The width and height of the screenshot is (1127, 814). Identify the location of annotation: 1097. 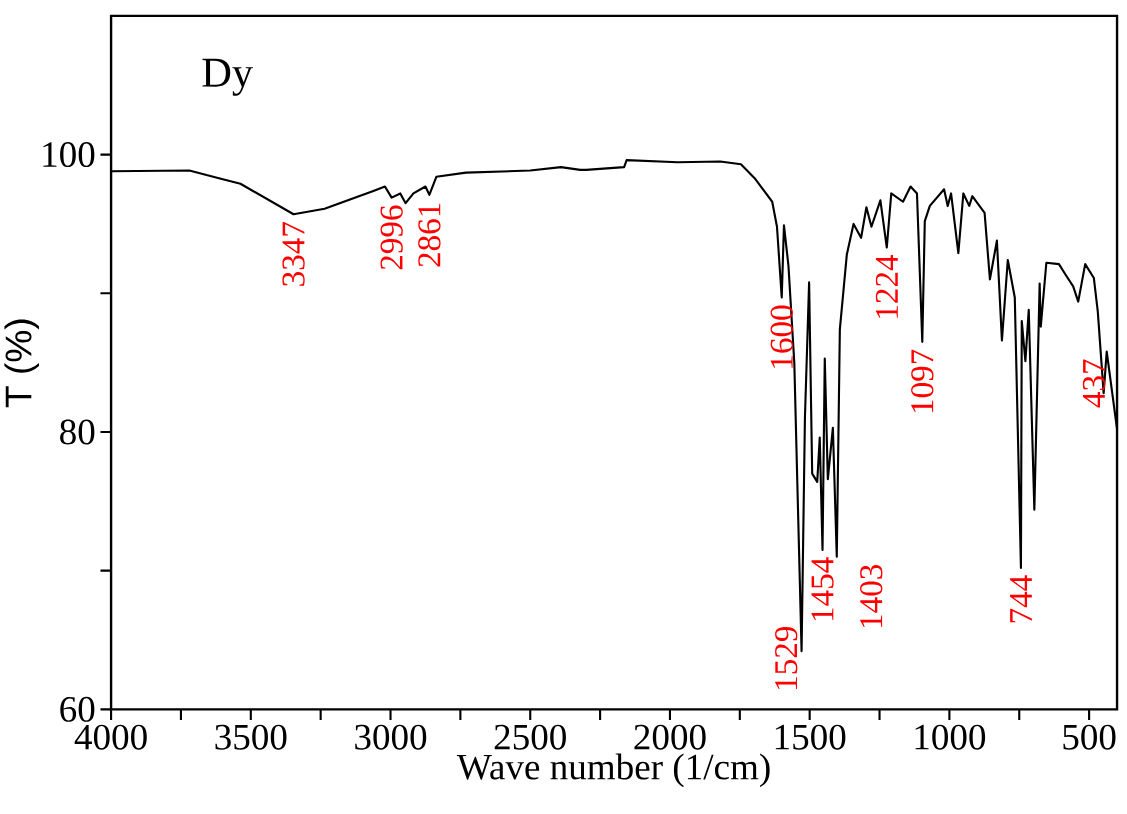
(922, 381).